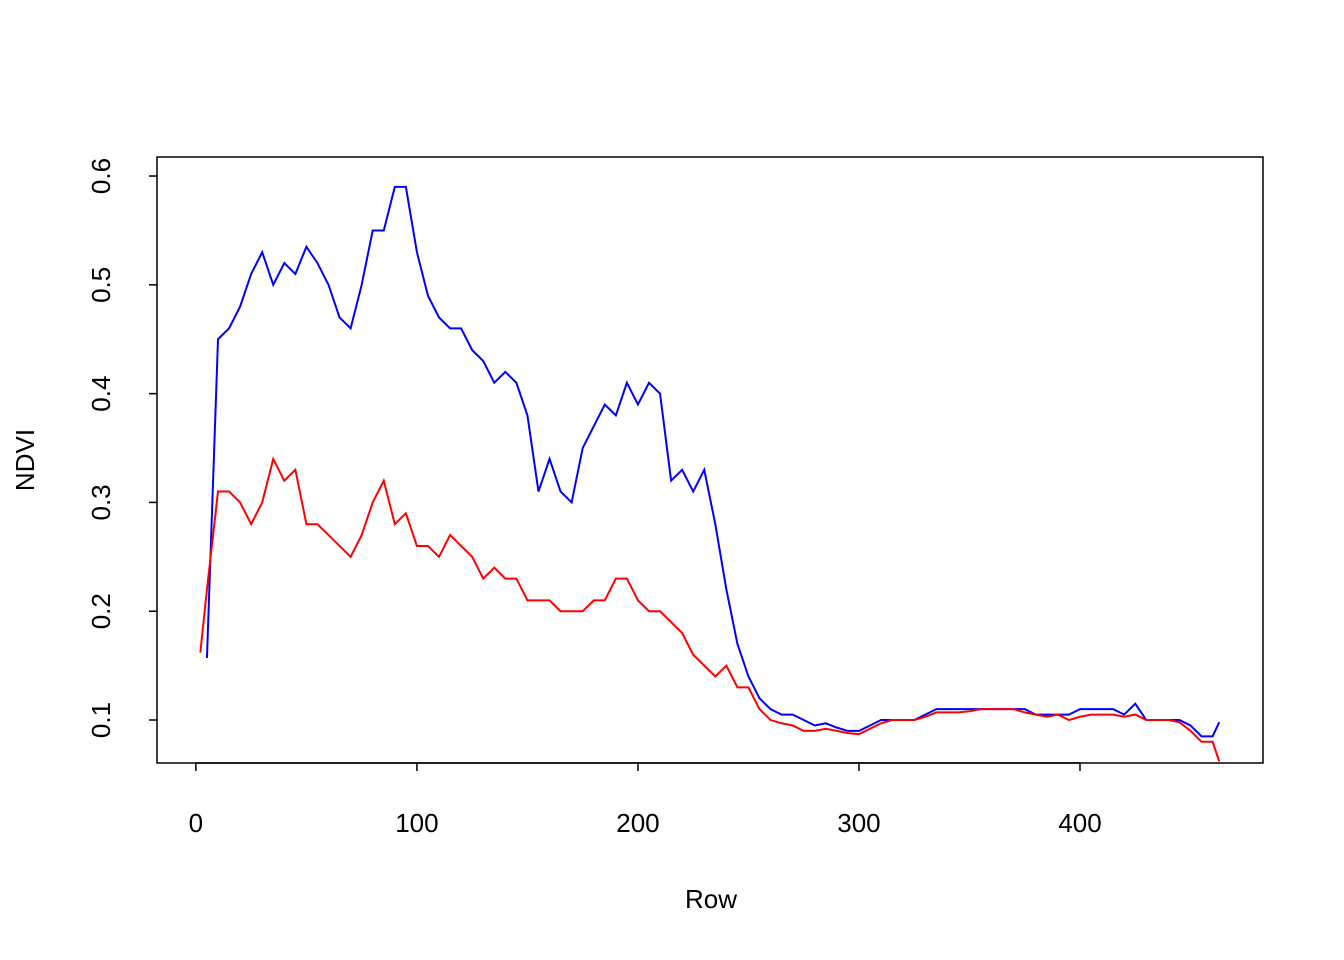 The height and width of the screenshot is (960, 1344). What do you see at coordinates (101, 285) in the screenshot?
I see `y-tick-label: 0.5` at bounding box center [101, 285].